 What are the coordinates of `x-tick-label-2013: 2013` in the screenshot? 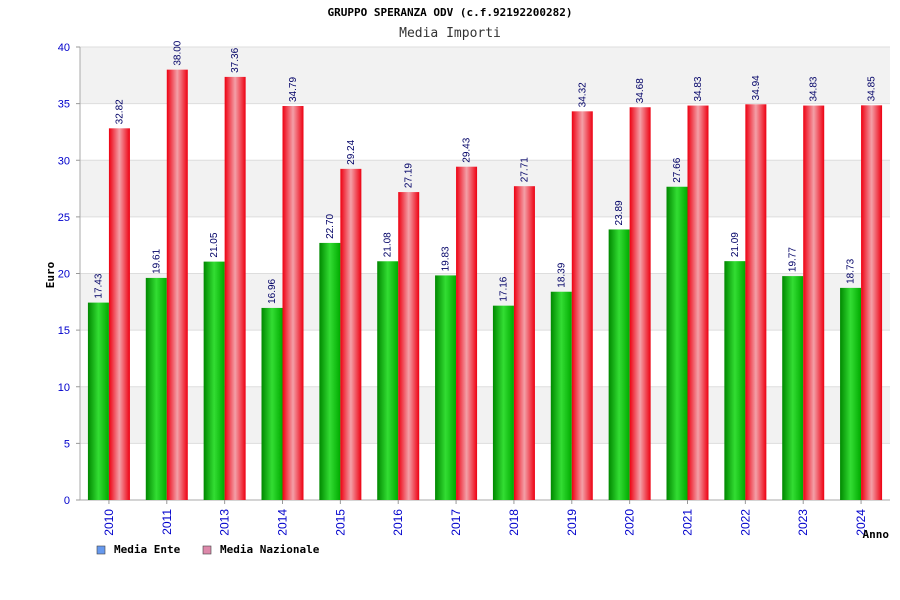 It's located at (225, 522).